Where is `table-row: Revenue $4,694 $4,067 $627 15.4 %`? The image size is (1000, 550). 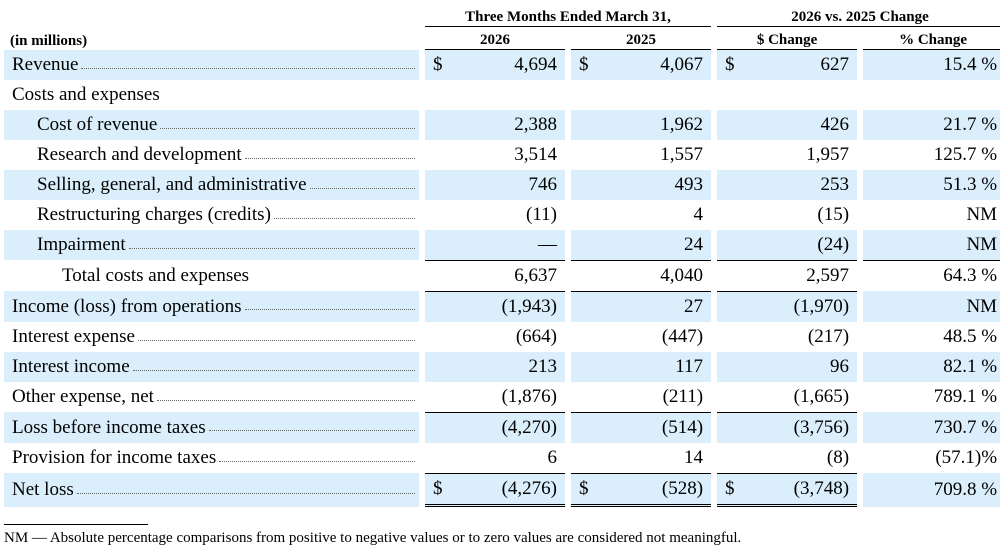
table-row: Revenue $4,694 $4,067 $627 15.4 % is located at coordinates (502, 65).